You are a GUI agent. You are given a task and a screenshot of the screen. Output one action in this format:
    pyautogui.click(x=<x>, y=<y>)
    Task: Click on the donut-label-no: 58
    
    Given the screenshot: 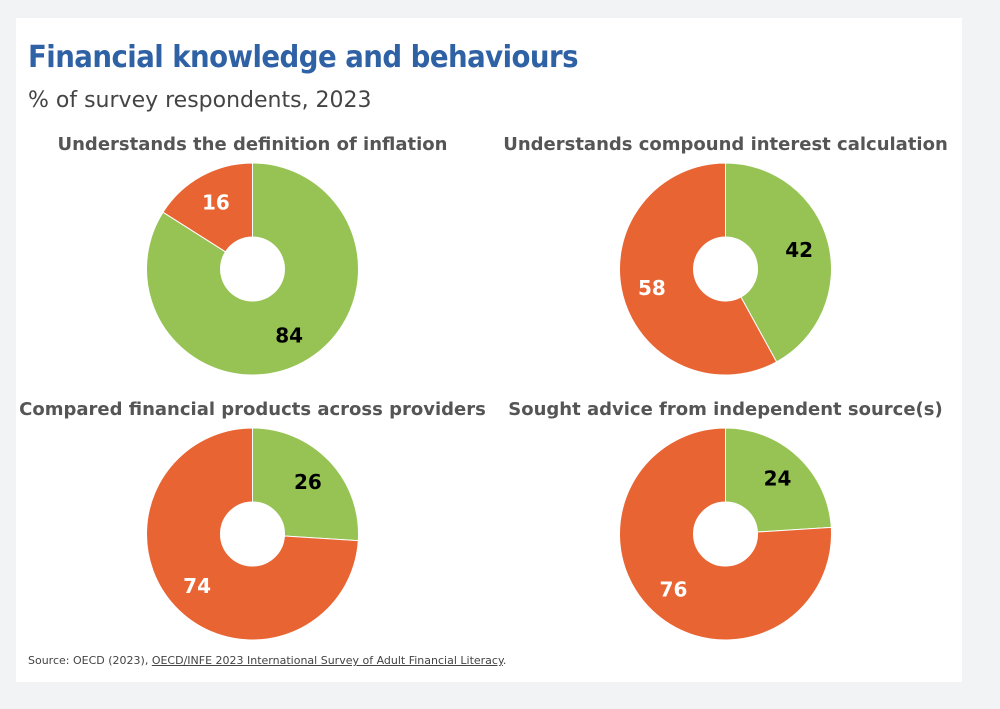 What is the action you would take?
    pyautogui.click(x=652, y=288)
    